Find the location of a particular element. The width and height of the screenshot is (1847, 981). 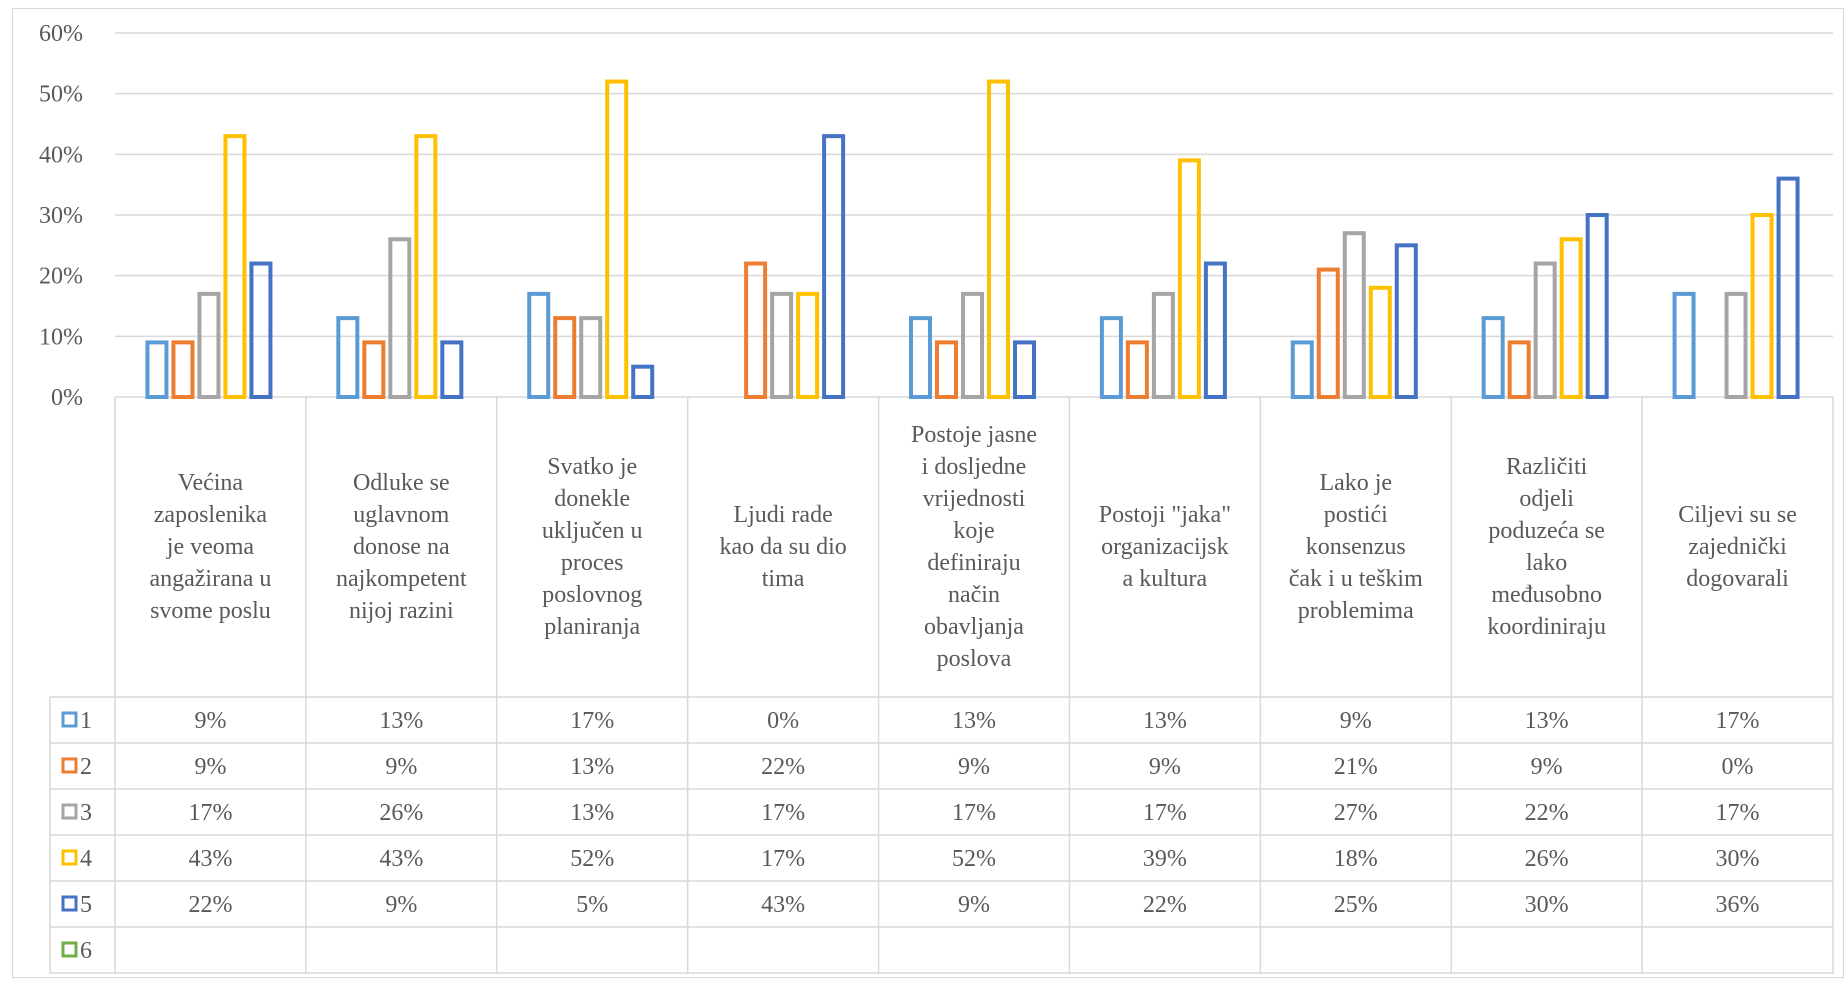

table-cell-value: 30% is located at coordinates (1738, 859).